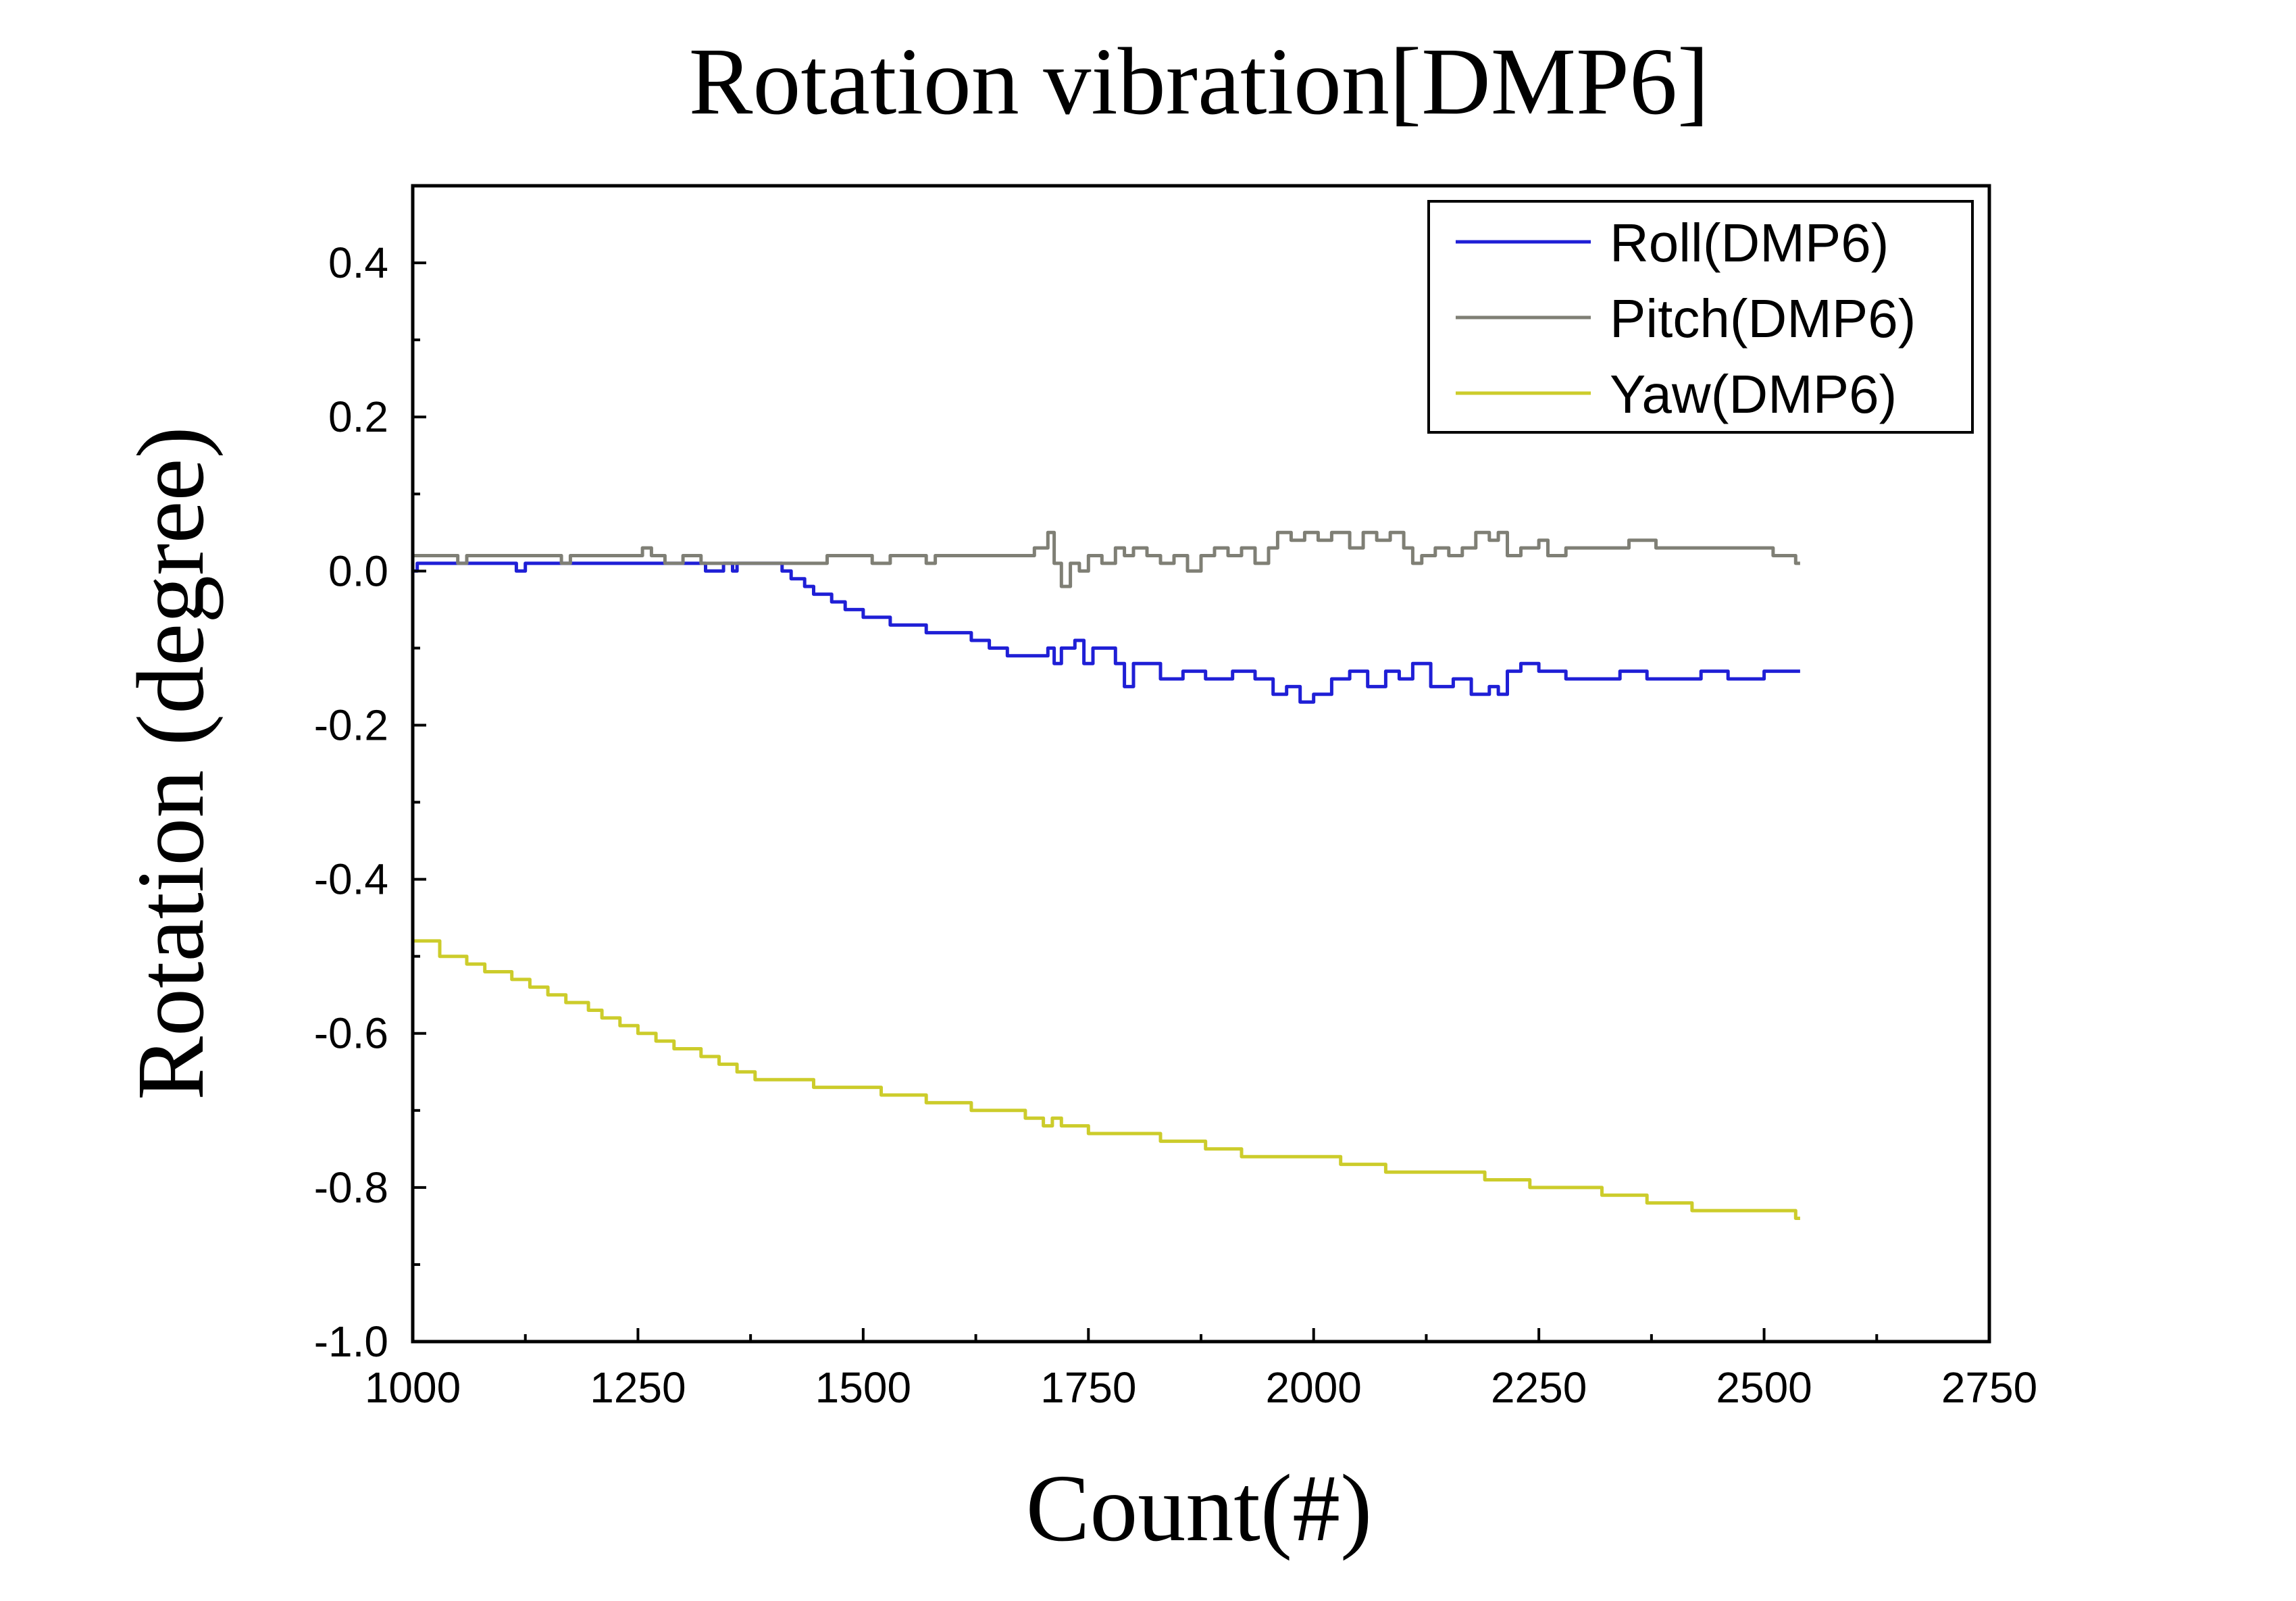 The width and height of the screenshot is (2296, 1601). What do you see at coordinates (413, 1387) in the screenshot?
I see `x-tick-label: 1000` at bounding box center [413, 1387].